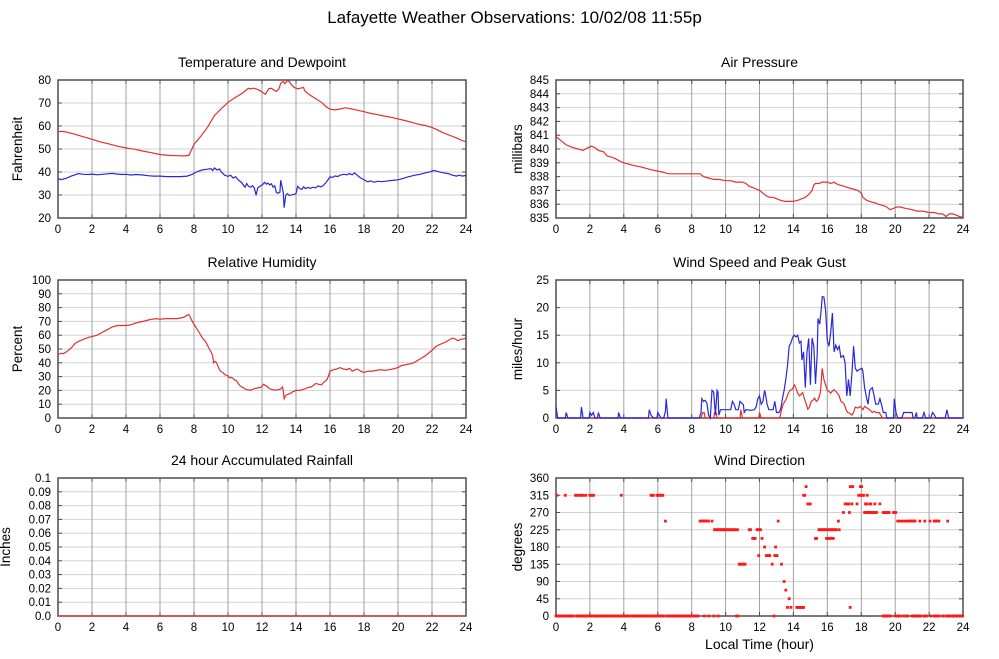  Describe the element at coordinates (759, 551) in the screenshot. I see `wind-direction-points` at that location.